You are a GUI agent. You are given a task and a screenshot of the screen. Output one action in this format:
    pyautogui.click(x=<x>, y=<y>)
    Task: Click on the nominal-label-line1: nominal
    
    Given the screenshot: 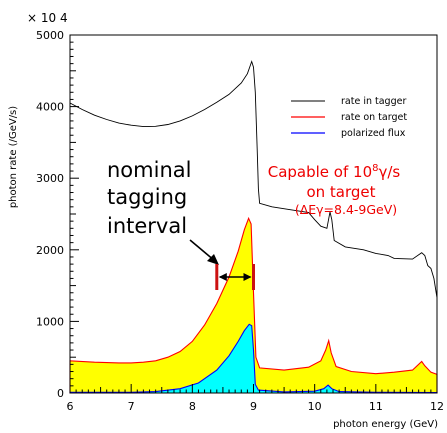 What is the action you would take?
    pyautogui.click(x=149, y=170)
    